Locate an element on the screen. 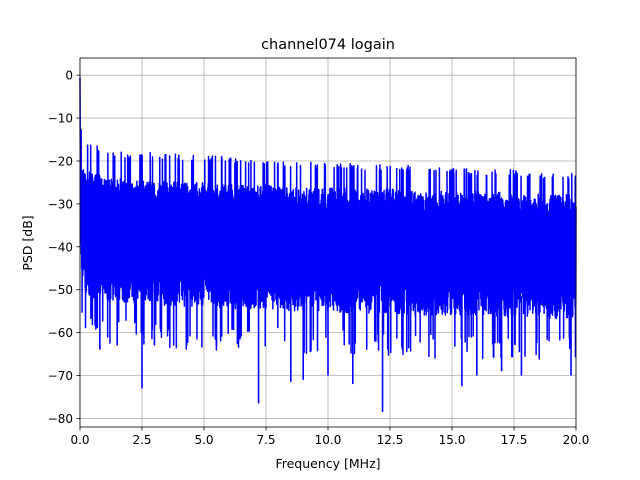  y-tick-label: −80 is located at coordinates (60, 419).